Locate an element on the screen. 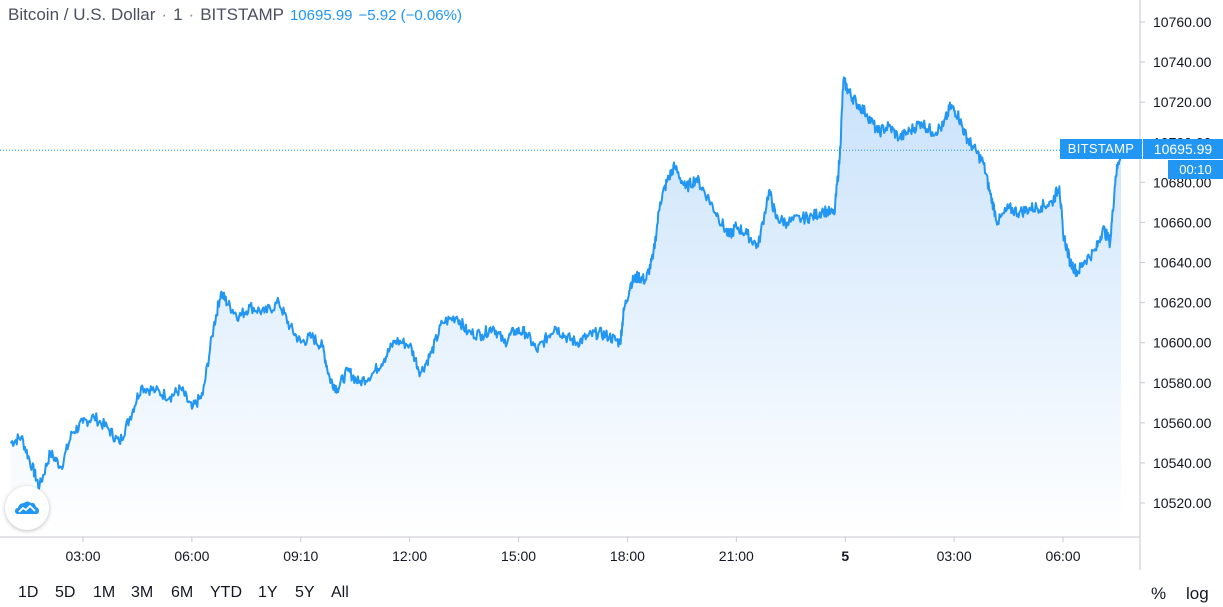 The width and height of the screenshot is (1223, 607). cloud-logo-icon is located at coordinates (27, 507).